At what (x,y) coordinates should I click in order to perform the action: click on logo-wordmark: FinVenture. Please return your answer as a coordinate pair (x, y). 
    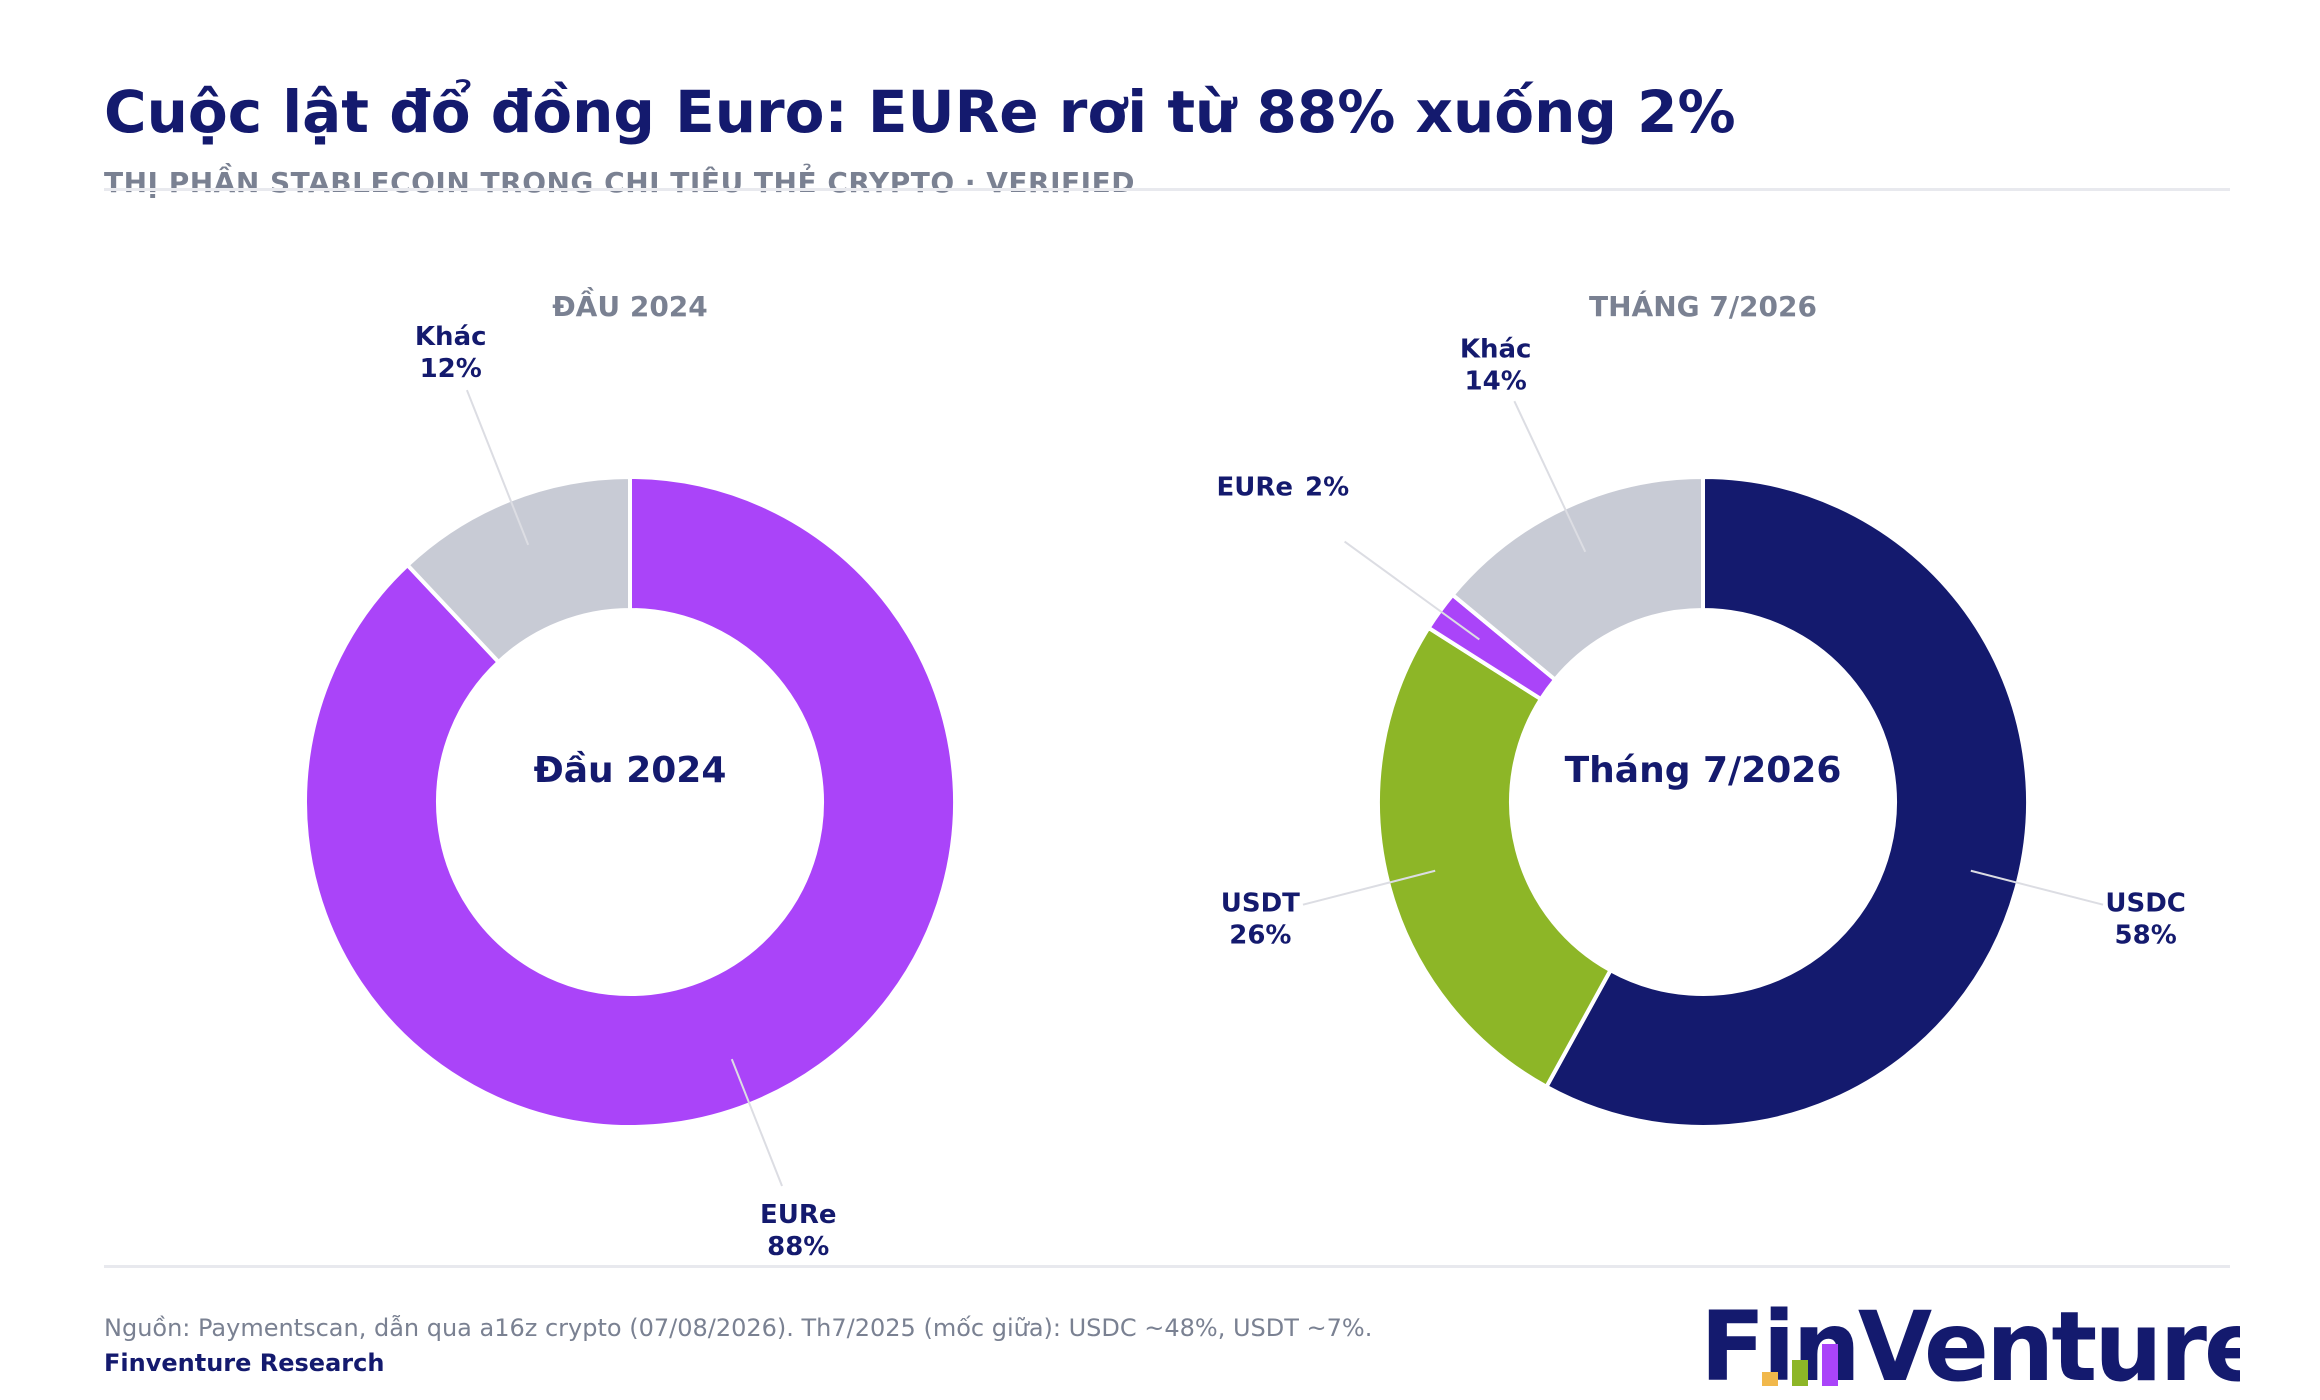
    Looking at the image, I should click on (1970, 1340).